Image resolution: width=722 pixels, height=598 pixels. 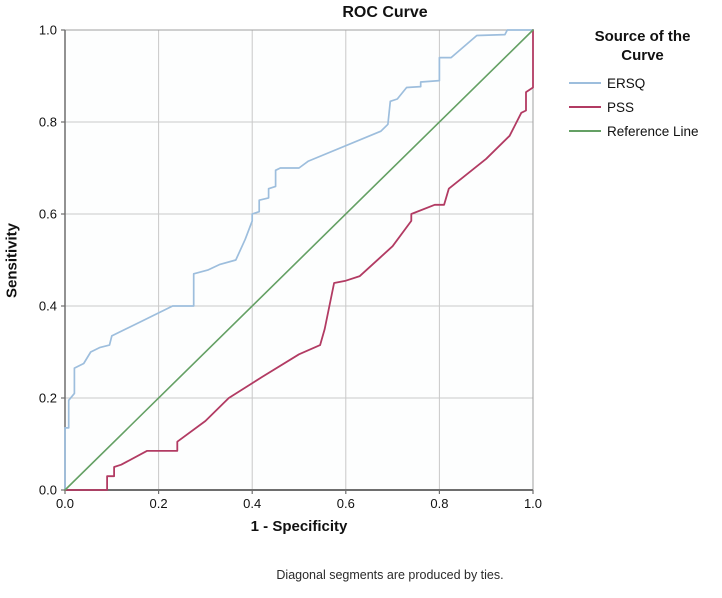 I want to click on x-tick-label: 0.0, so click(x=65, y=503).